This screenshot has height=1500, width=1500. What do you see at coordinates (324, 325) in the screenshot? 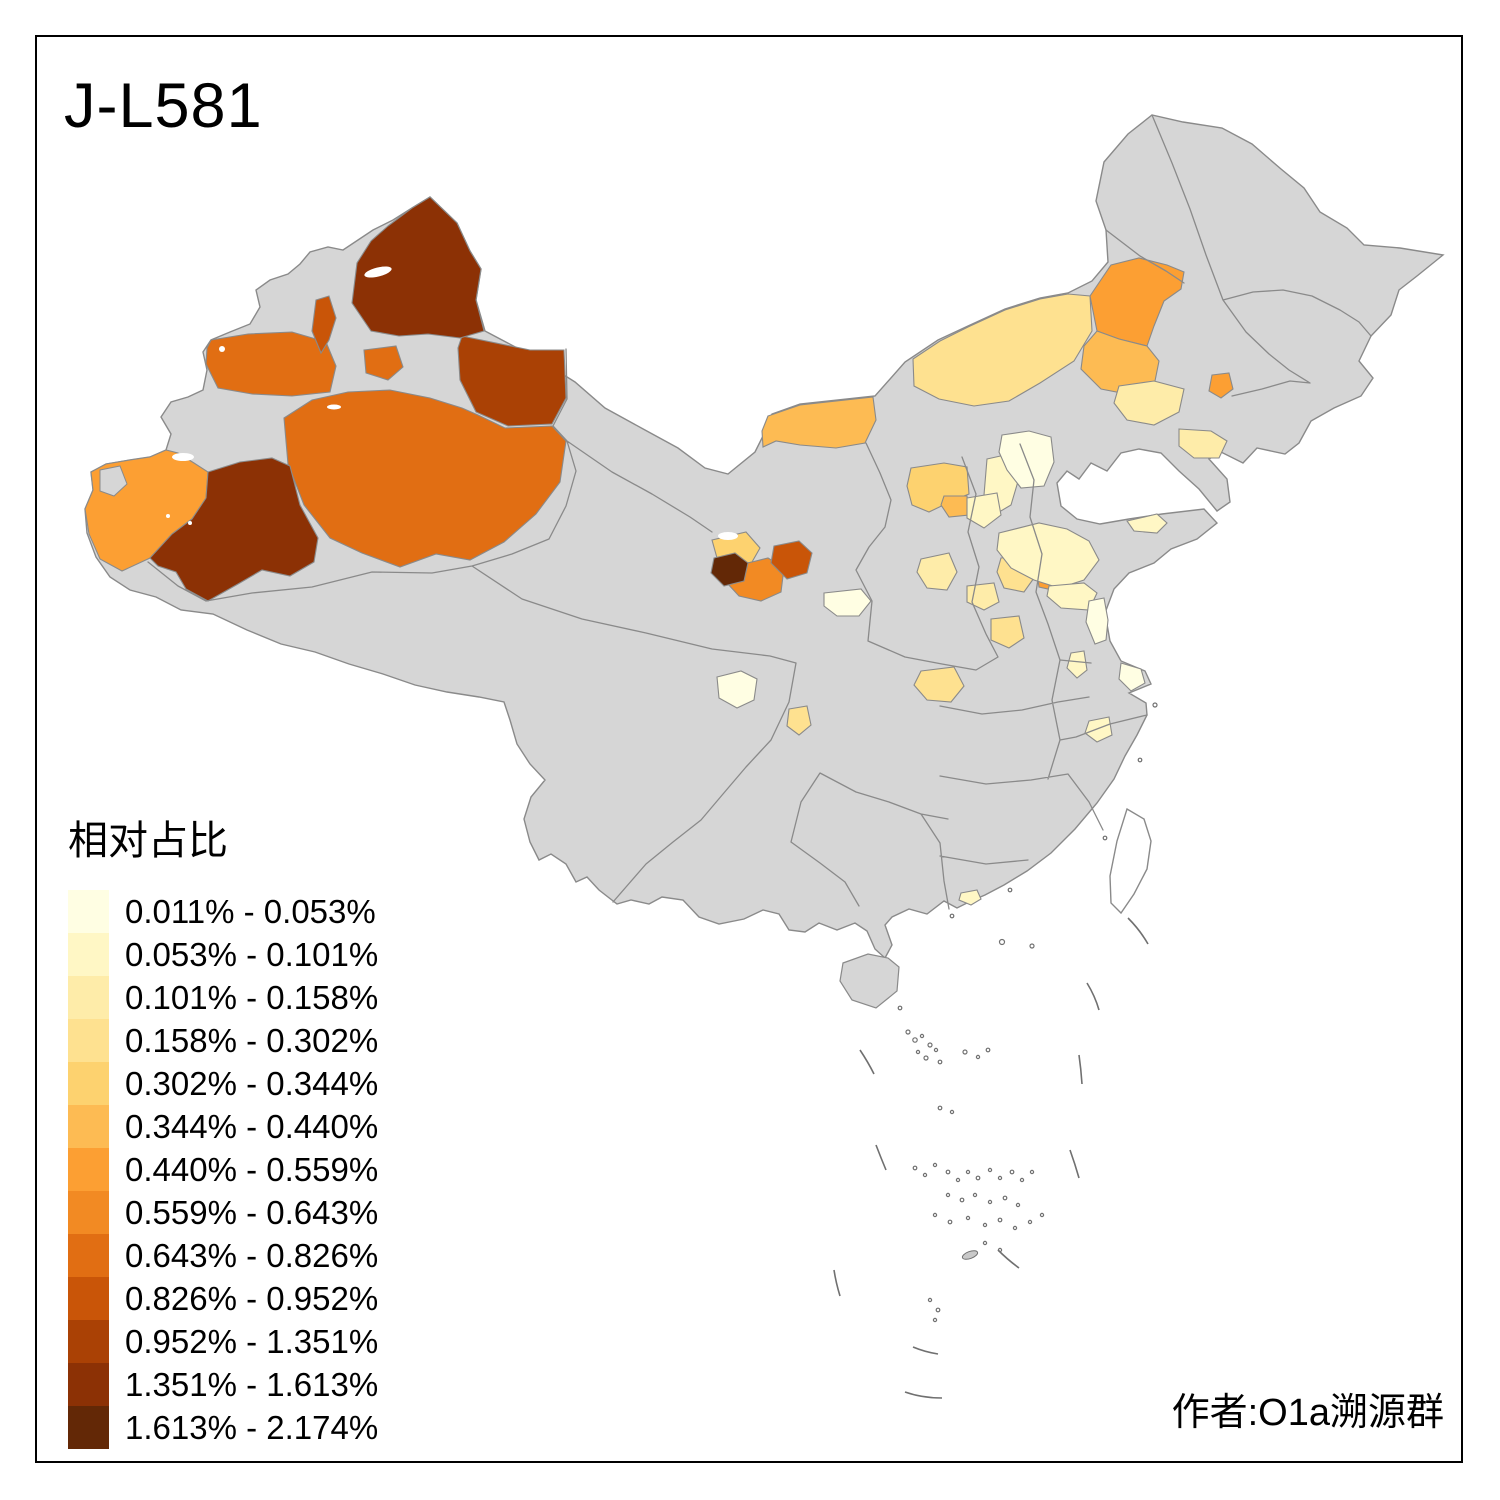
I see `region-karamay` at bounding box center [324, 325].